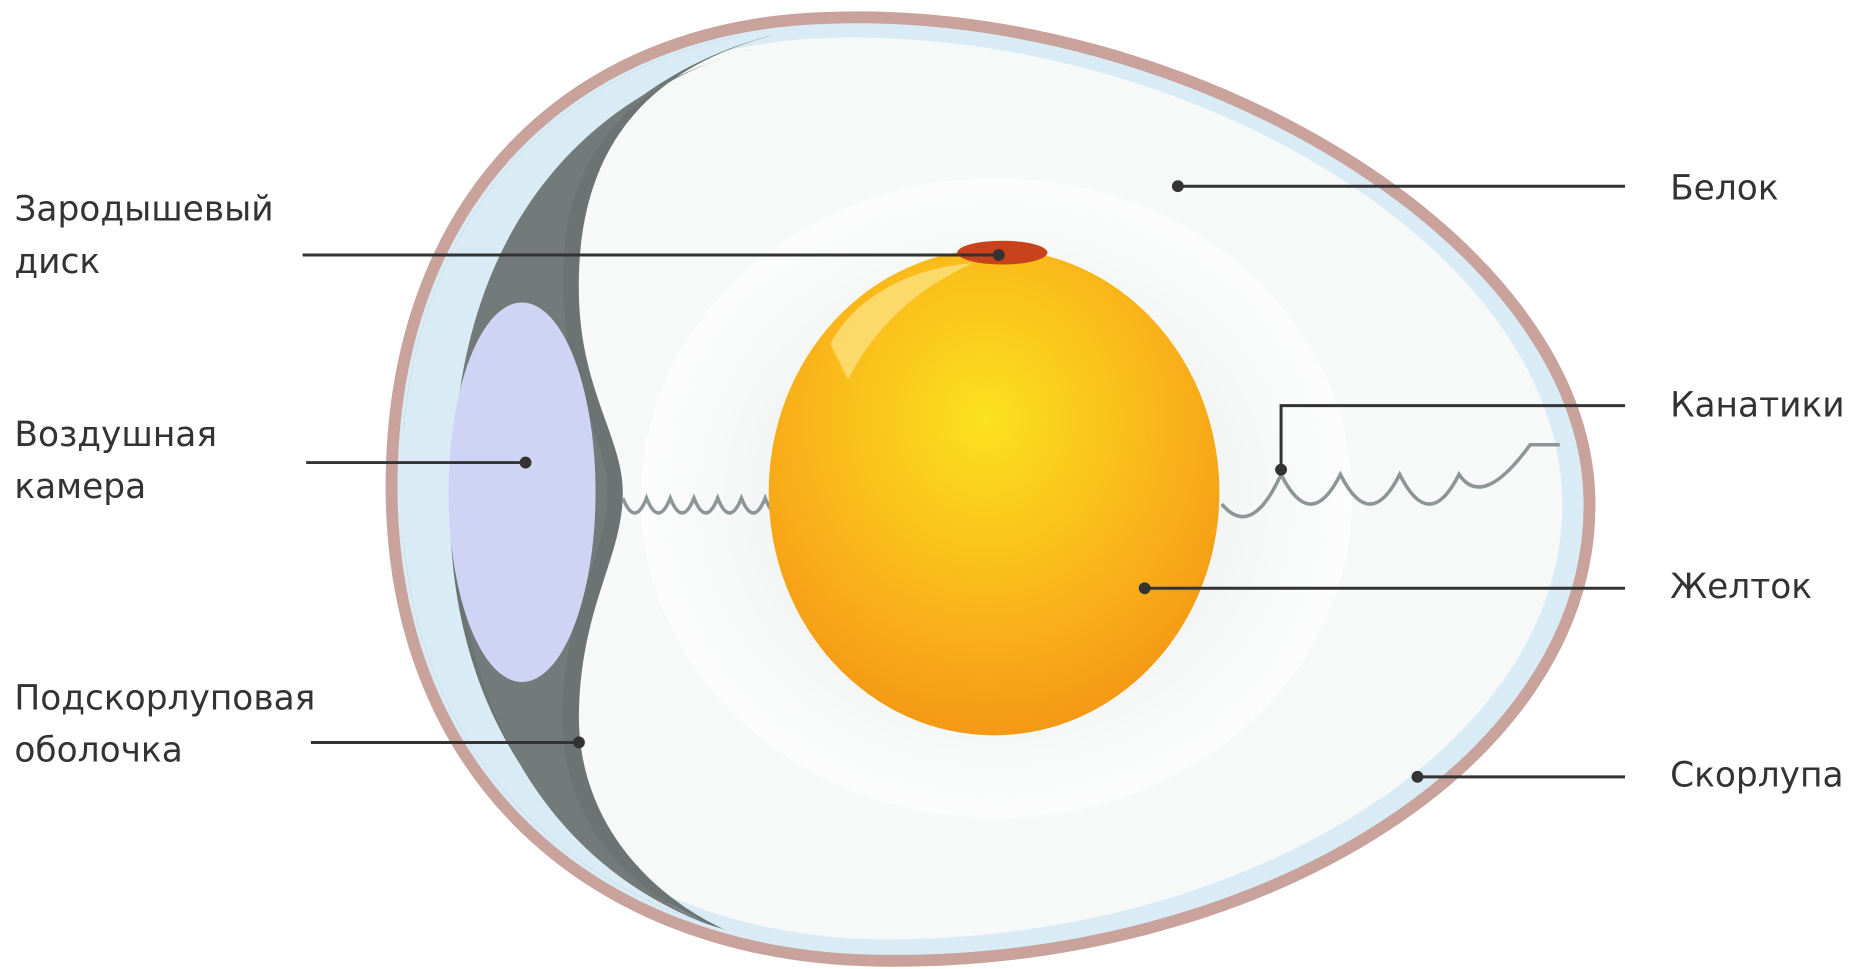 Image resolution: width=1860 pixels, height=969 pixels. What do you see at coordinates (1756, 775) in the screenshot?
I see `label: Скорлупа` at bounding box center [1756, 775].